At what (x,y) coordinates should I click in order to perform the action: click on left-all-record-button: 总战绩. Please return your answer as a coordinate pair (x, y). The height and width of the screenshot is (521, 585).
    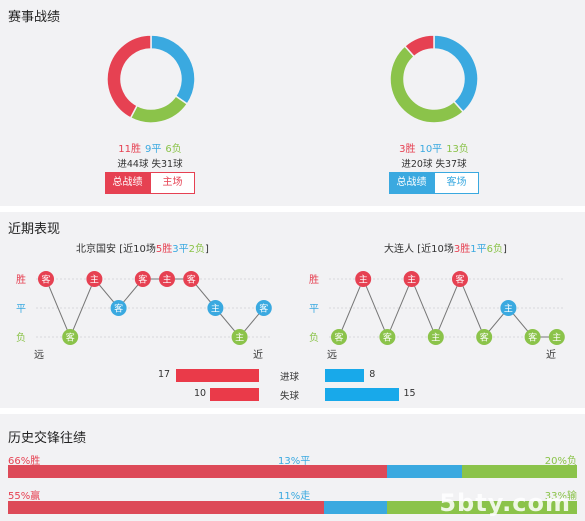
    Looking at the image, I should click on (127, 183).